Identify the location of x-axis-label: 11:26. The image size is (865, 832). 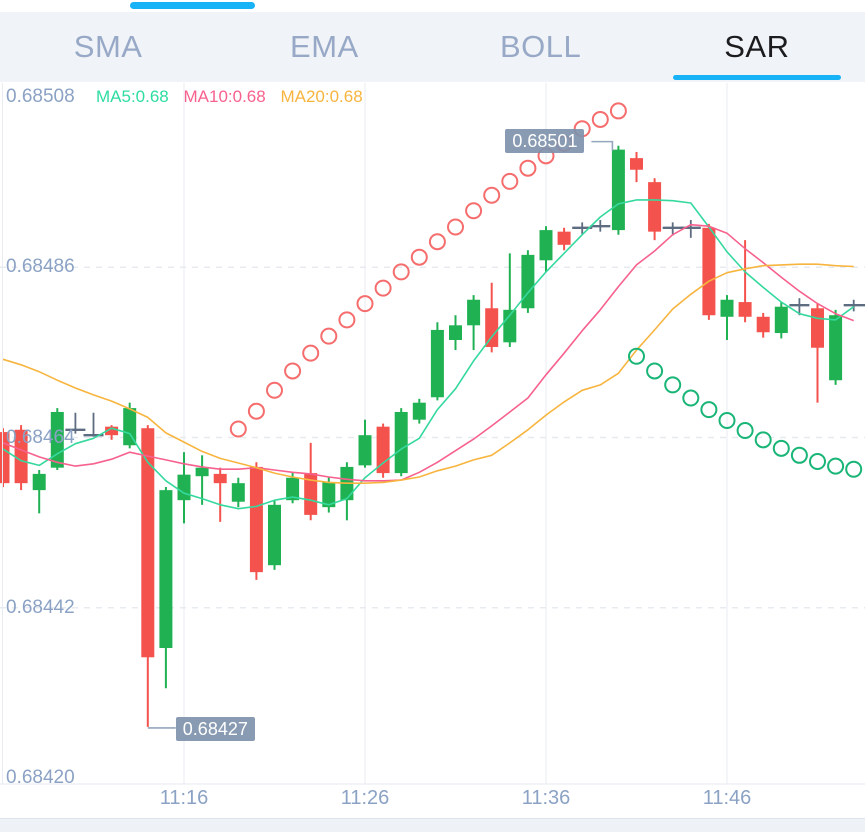
(365, 798).